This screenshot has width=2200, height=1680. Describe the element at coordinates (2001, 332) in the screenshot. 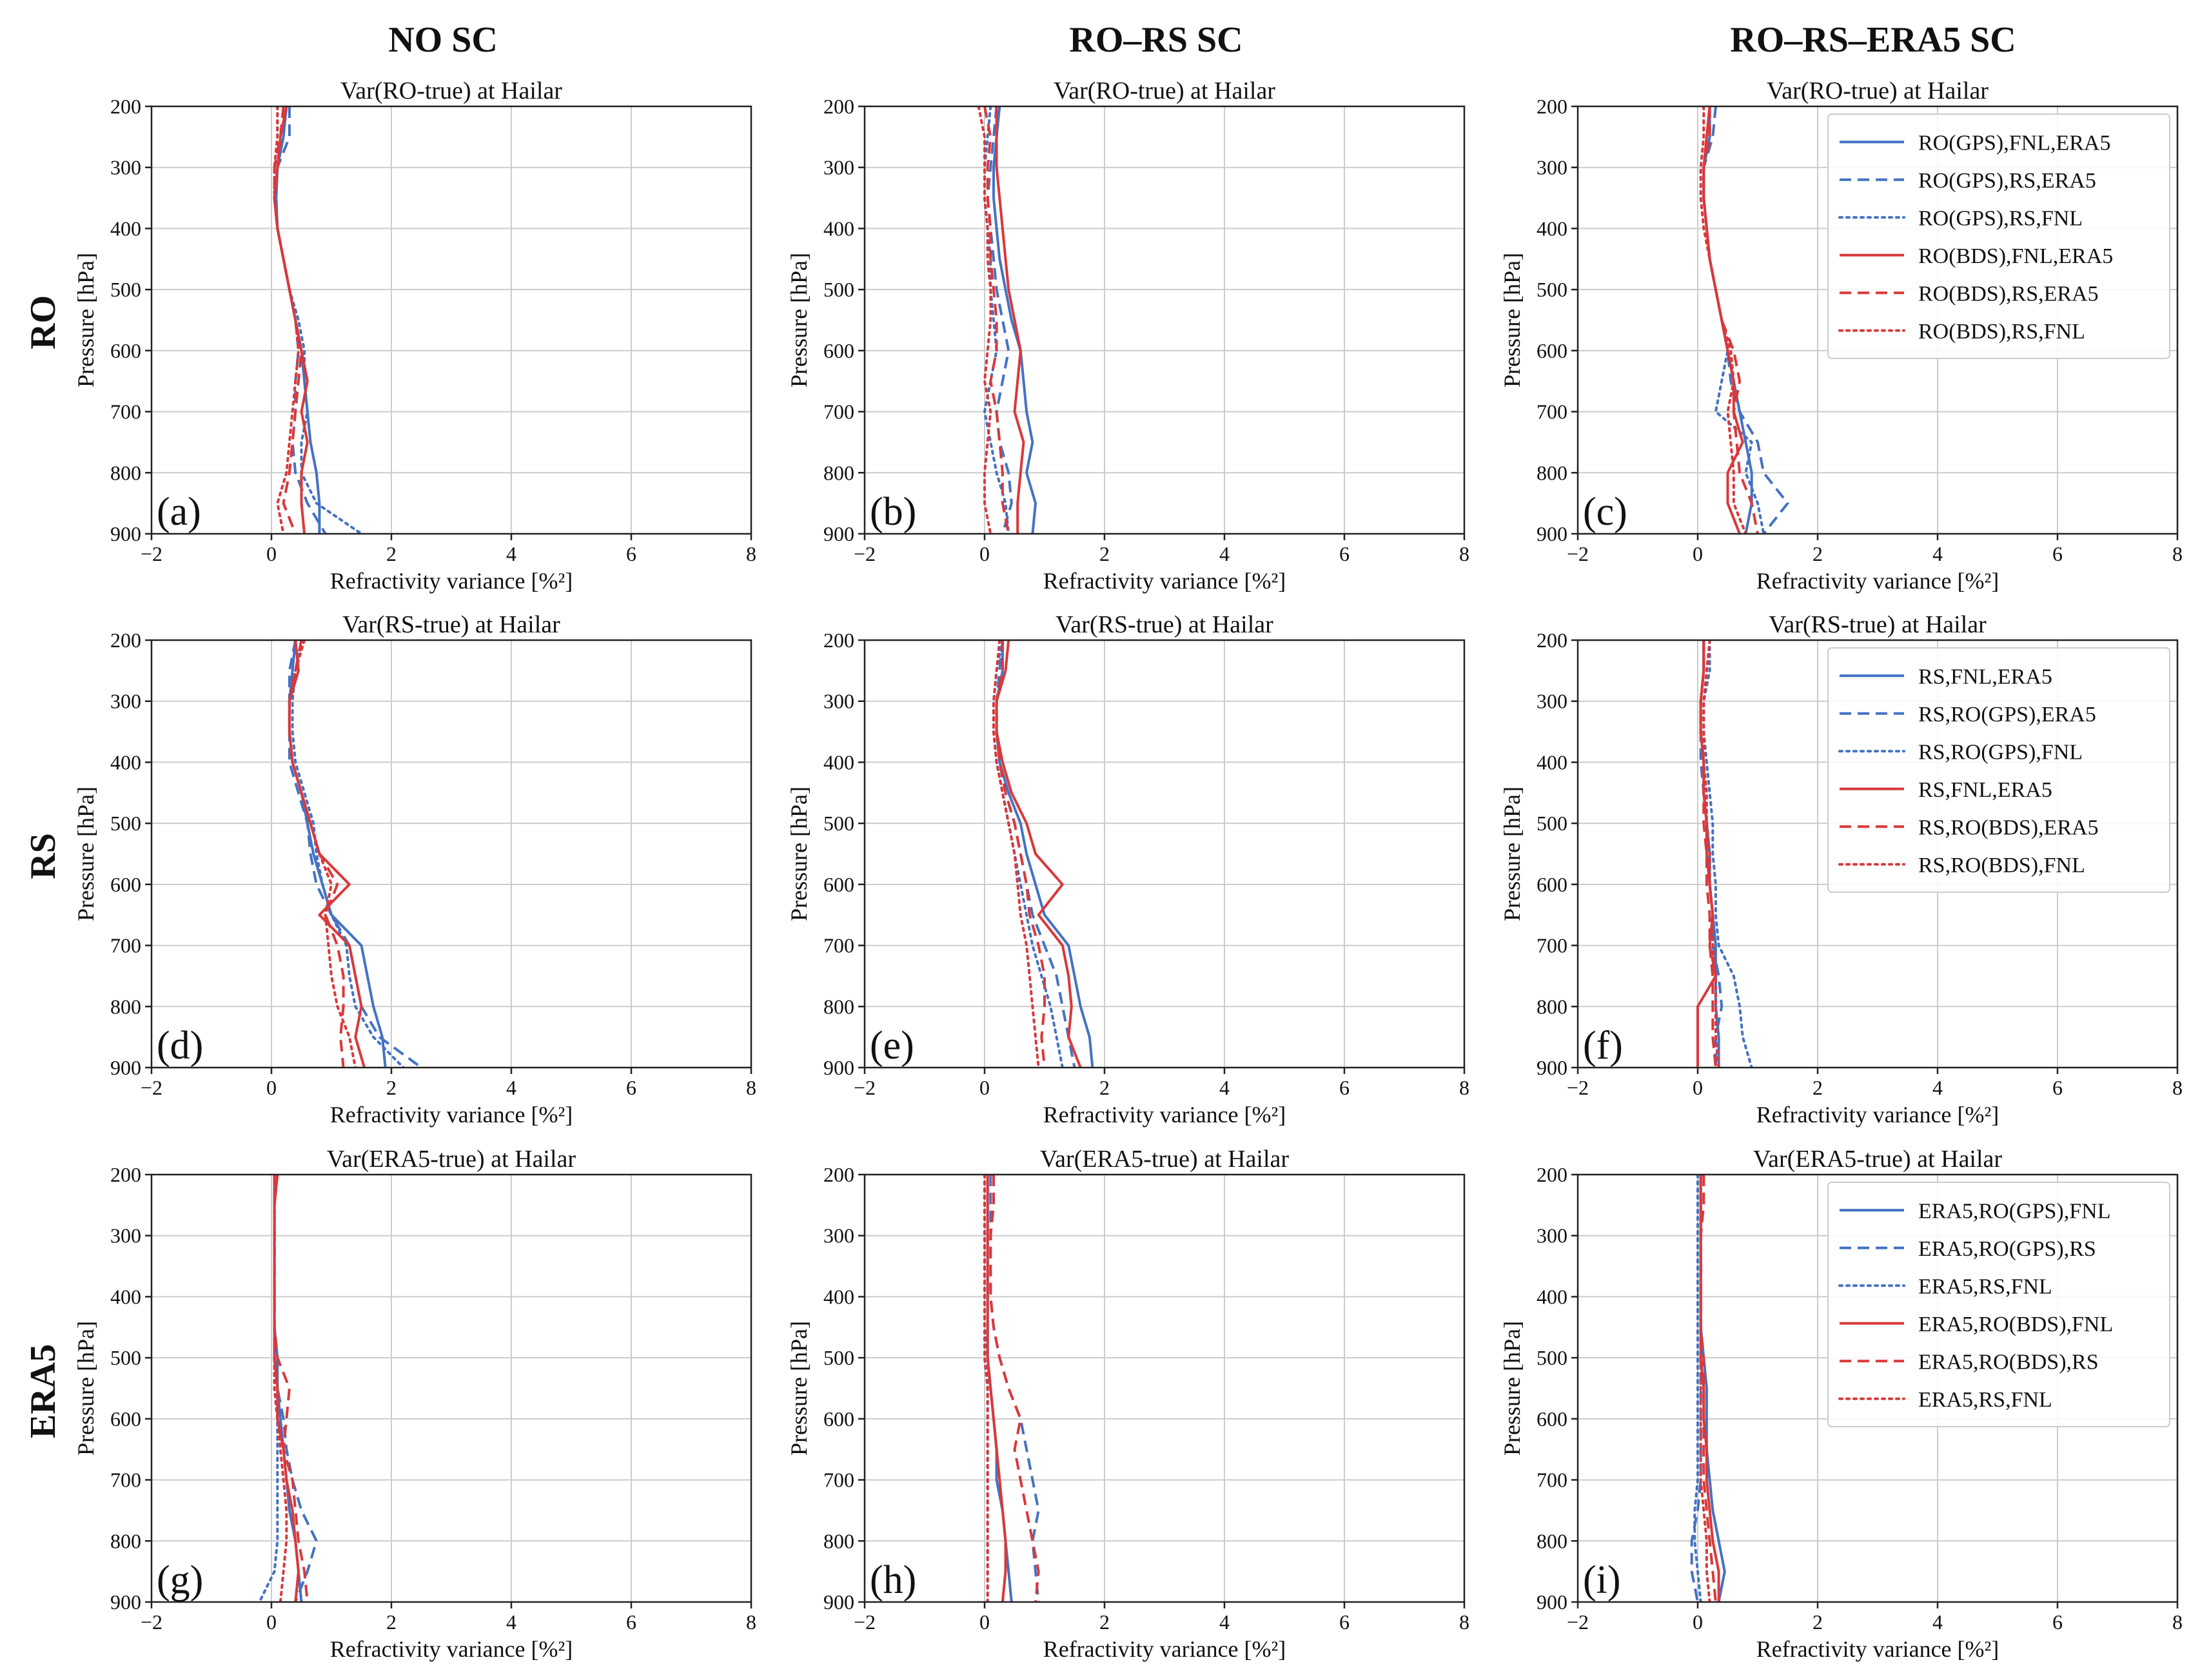

I see `legend-label: RO(BDS),RS,FNL` at that location.